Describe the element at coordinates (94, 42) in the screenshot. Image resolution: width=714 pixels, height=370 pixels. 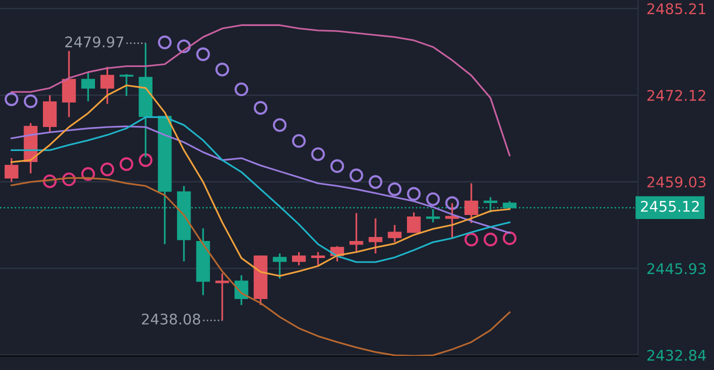
I see `annotation: 2479.97` at that location.